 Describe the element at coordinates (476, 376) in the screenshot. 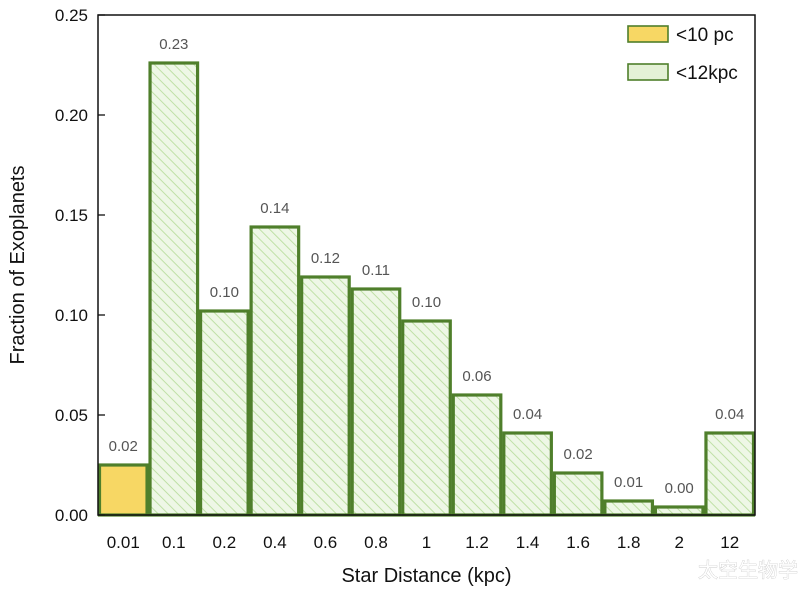

I see `bar-value-label: 0.06` at that location.